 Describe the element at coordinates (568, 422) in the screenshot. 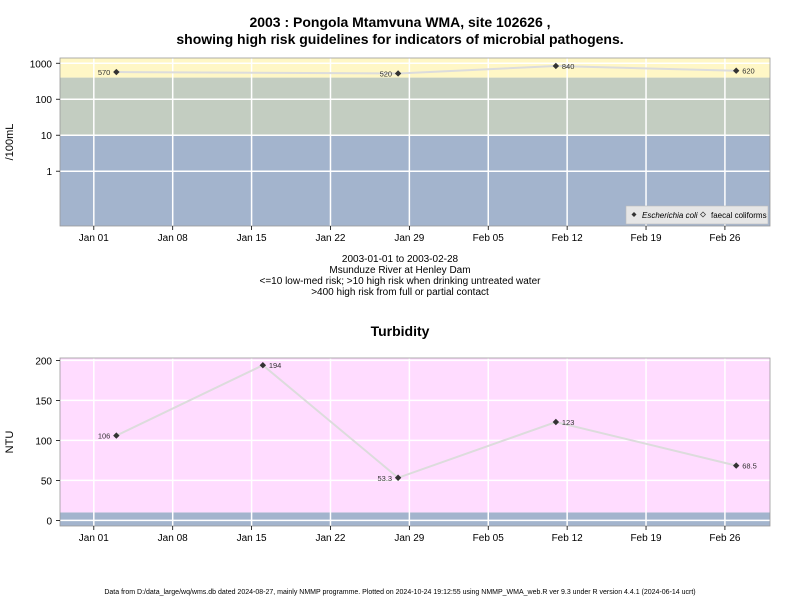

I see `data-label: 123` at that location.